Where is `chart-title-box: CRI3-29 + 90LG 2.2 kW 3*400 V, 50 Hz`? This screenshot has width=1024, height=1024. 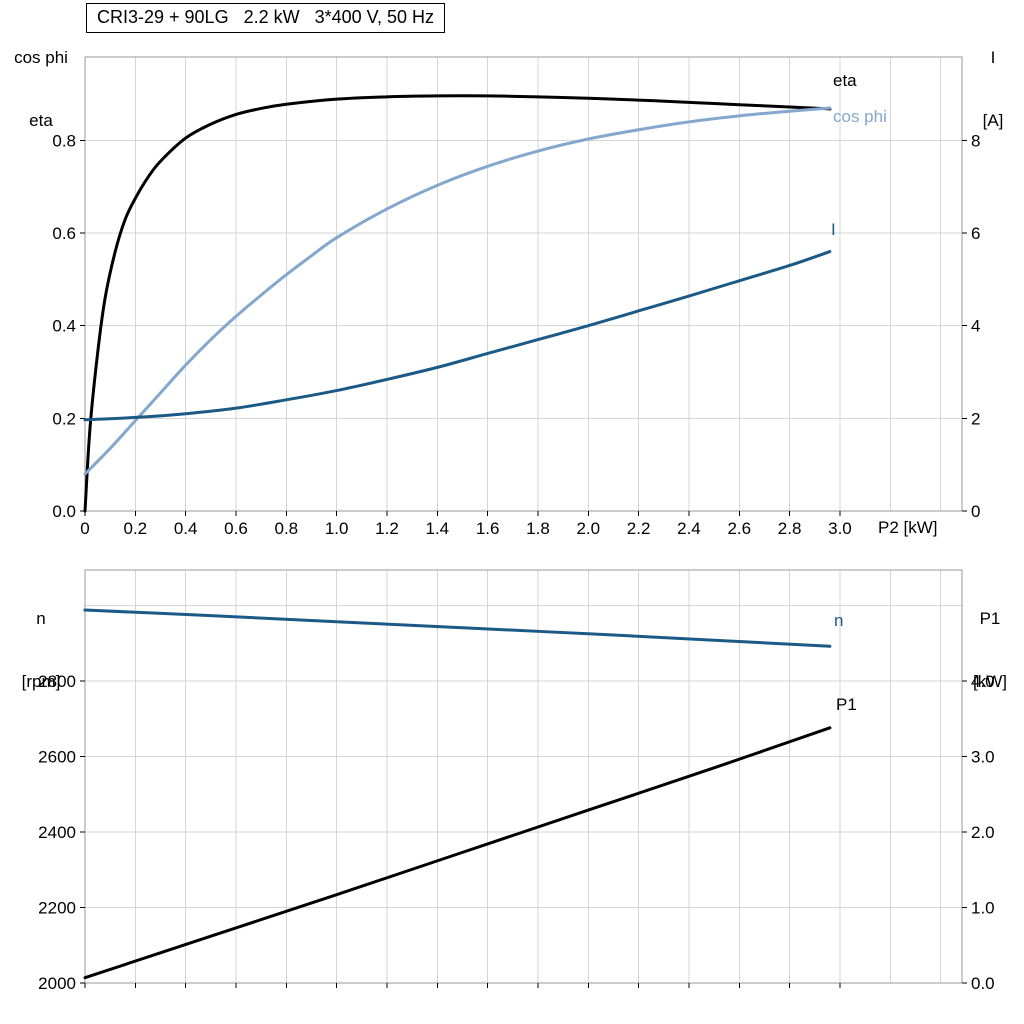
chart-title-box: CRI3-29 + 90LG 2.2 kW 3*400 V, 50 Hz is located at coordinates (266, 18).